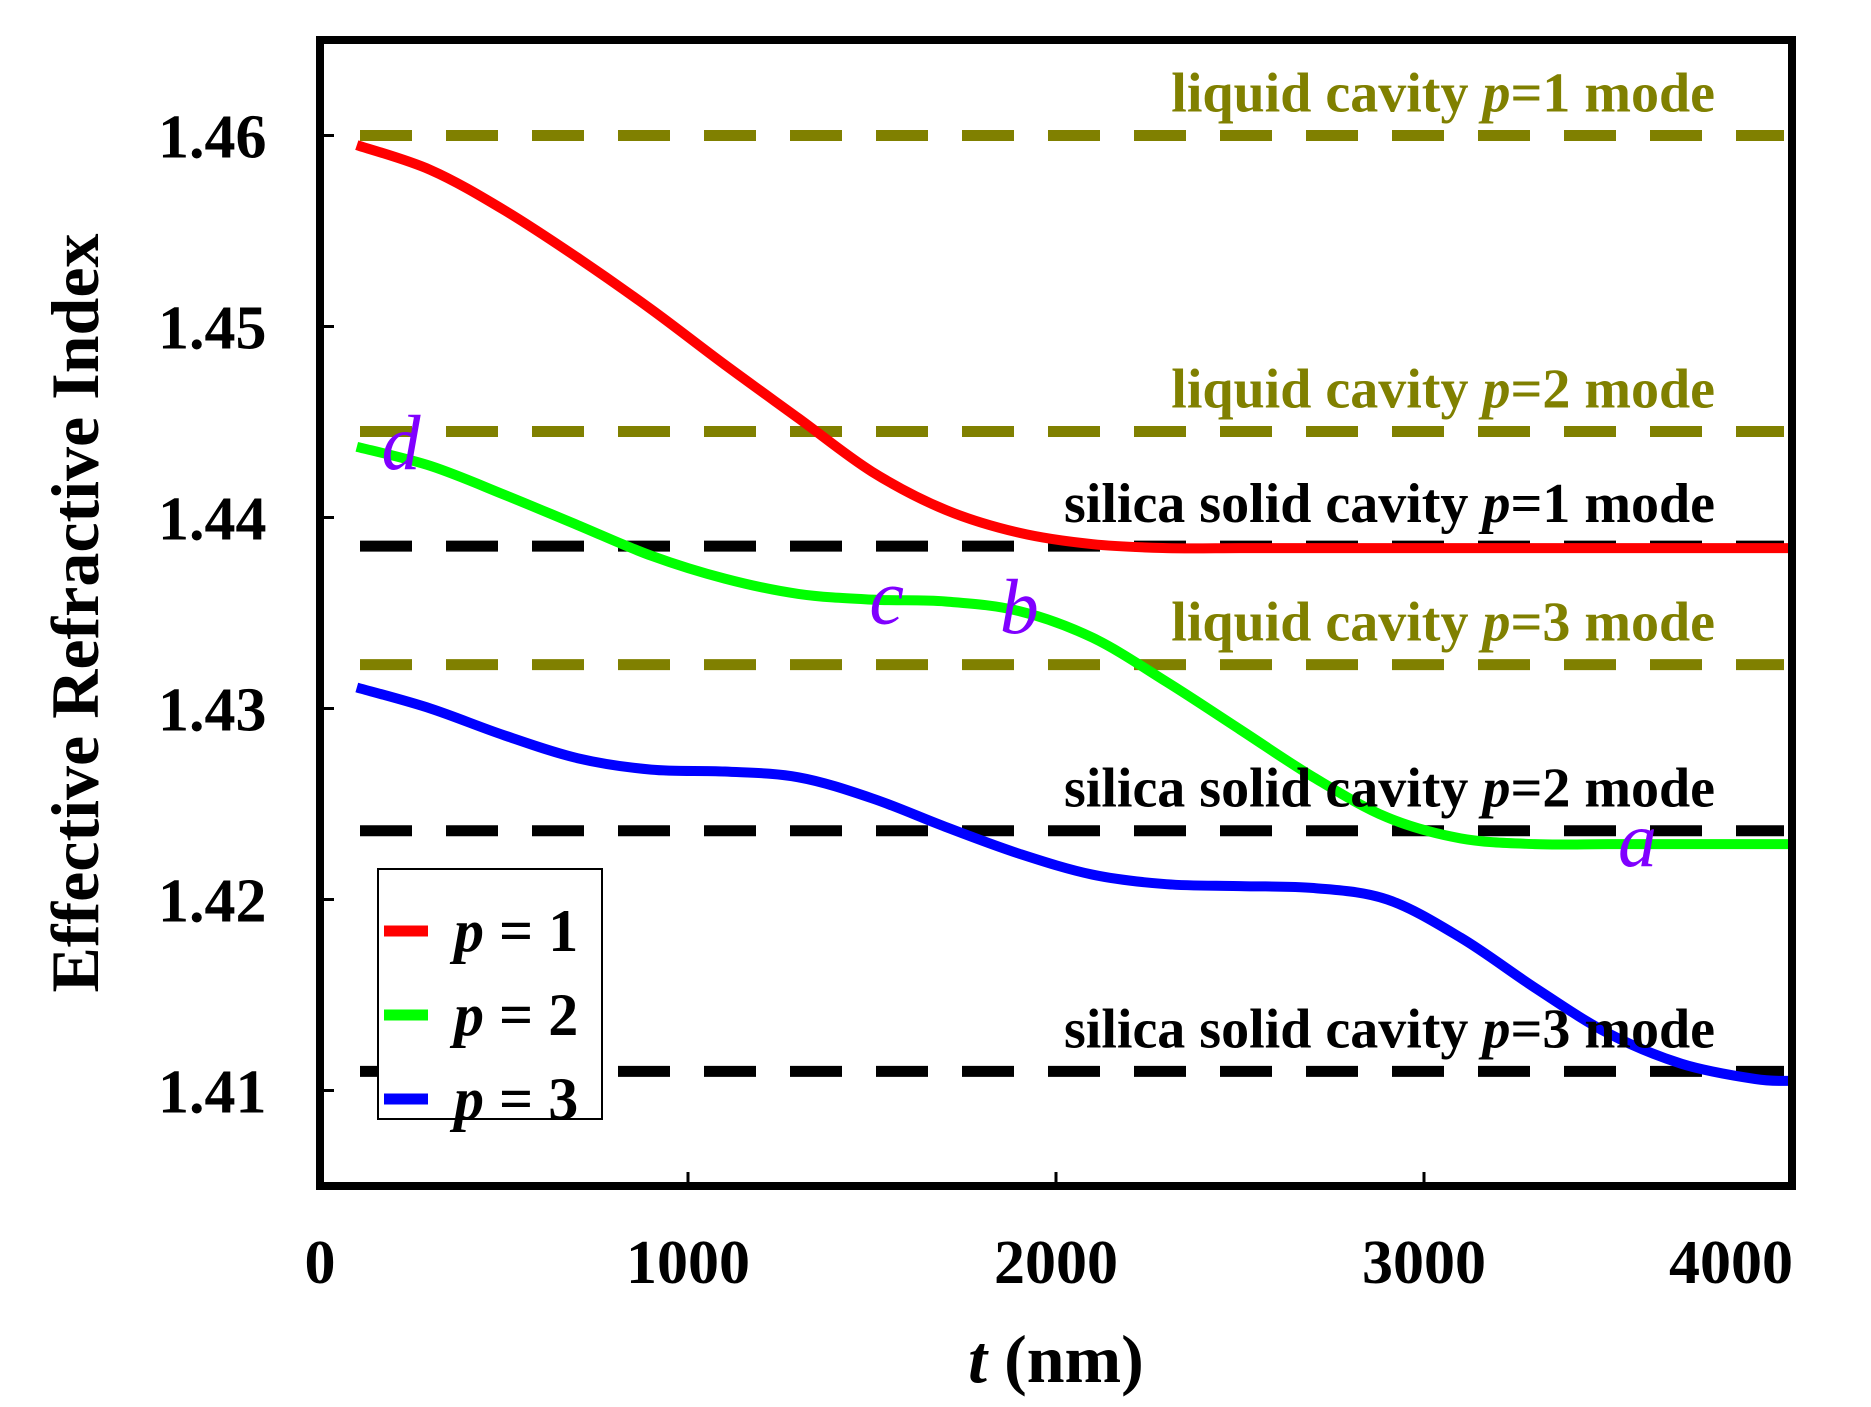 This screenshot has width=1871, height=1407. What do you see at coordinates (513, 1015) in the screenshot?
I see `legend-label-p2: p = 2` at bounding box center [513, 1015].